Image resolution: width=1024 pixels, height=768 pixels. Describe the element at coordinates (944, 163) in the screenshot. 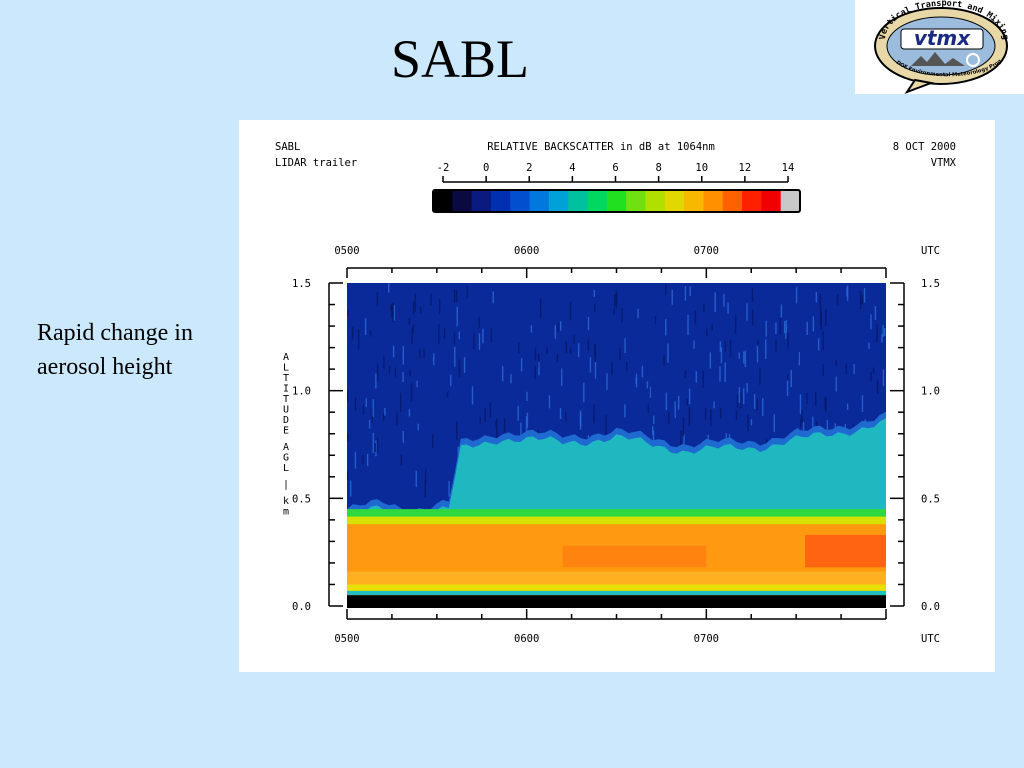

I see `header-right-line-2: VTMX` at that location.